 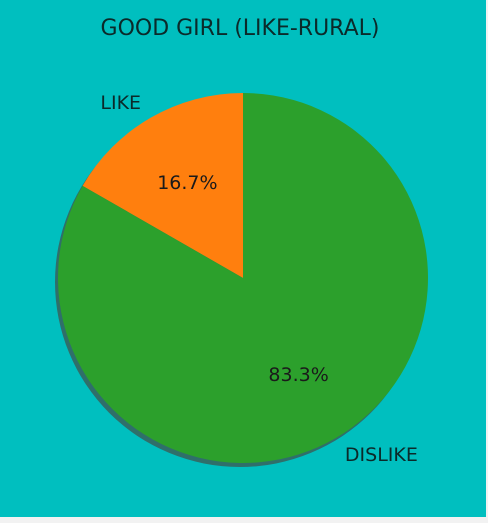 What do you see at coordinates (240, 28) in the screenshot?
I see `chart-title: GOOD GIRL (LIKE-RURAL)` at bounding box center [240, 28].